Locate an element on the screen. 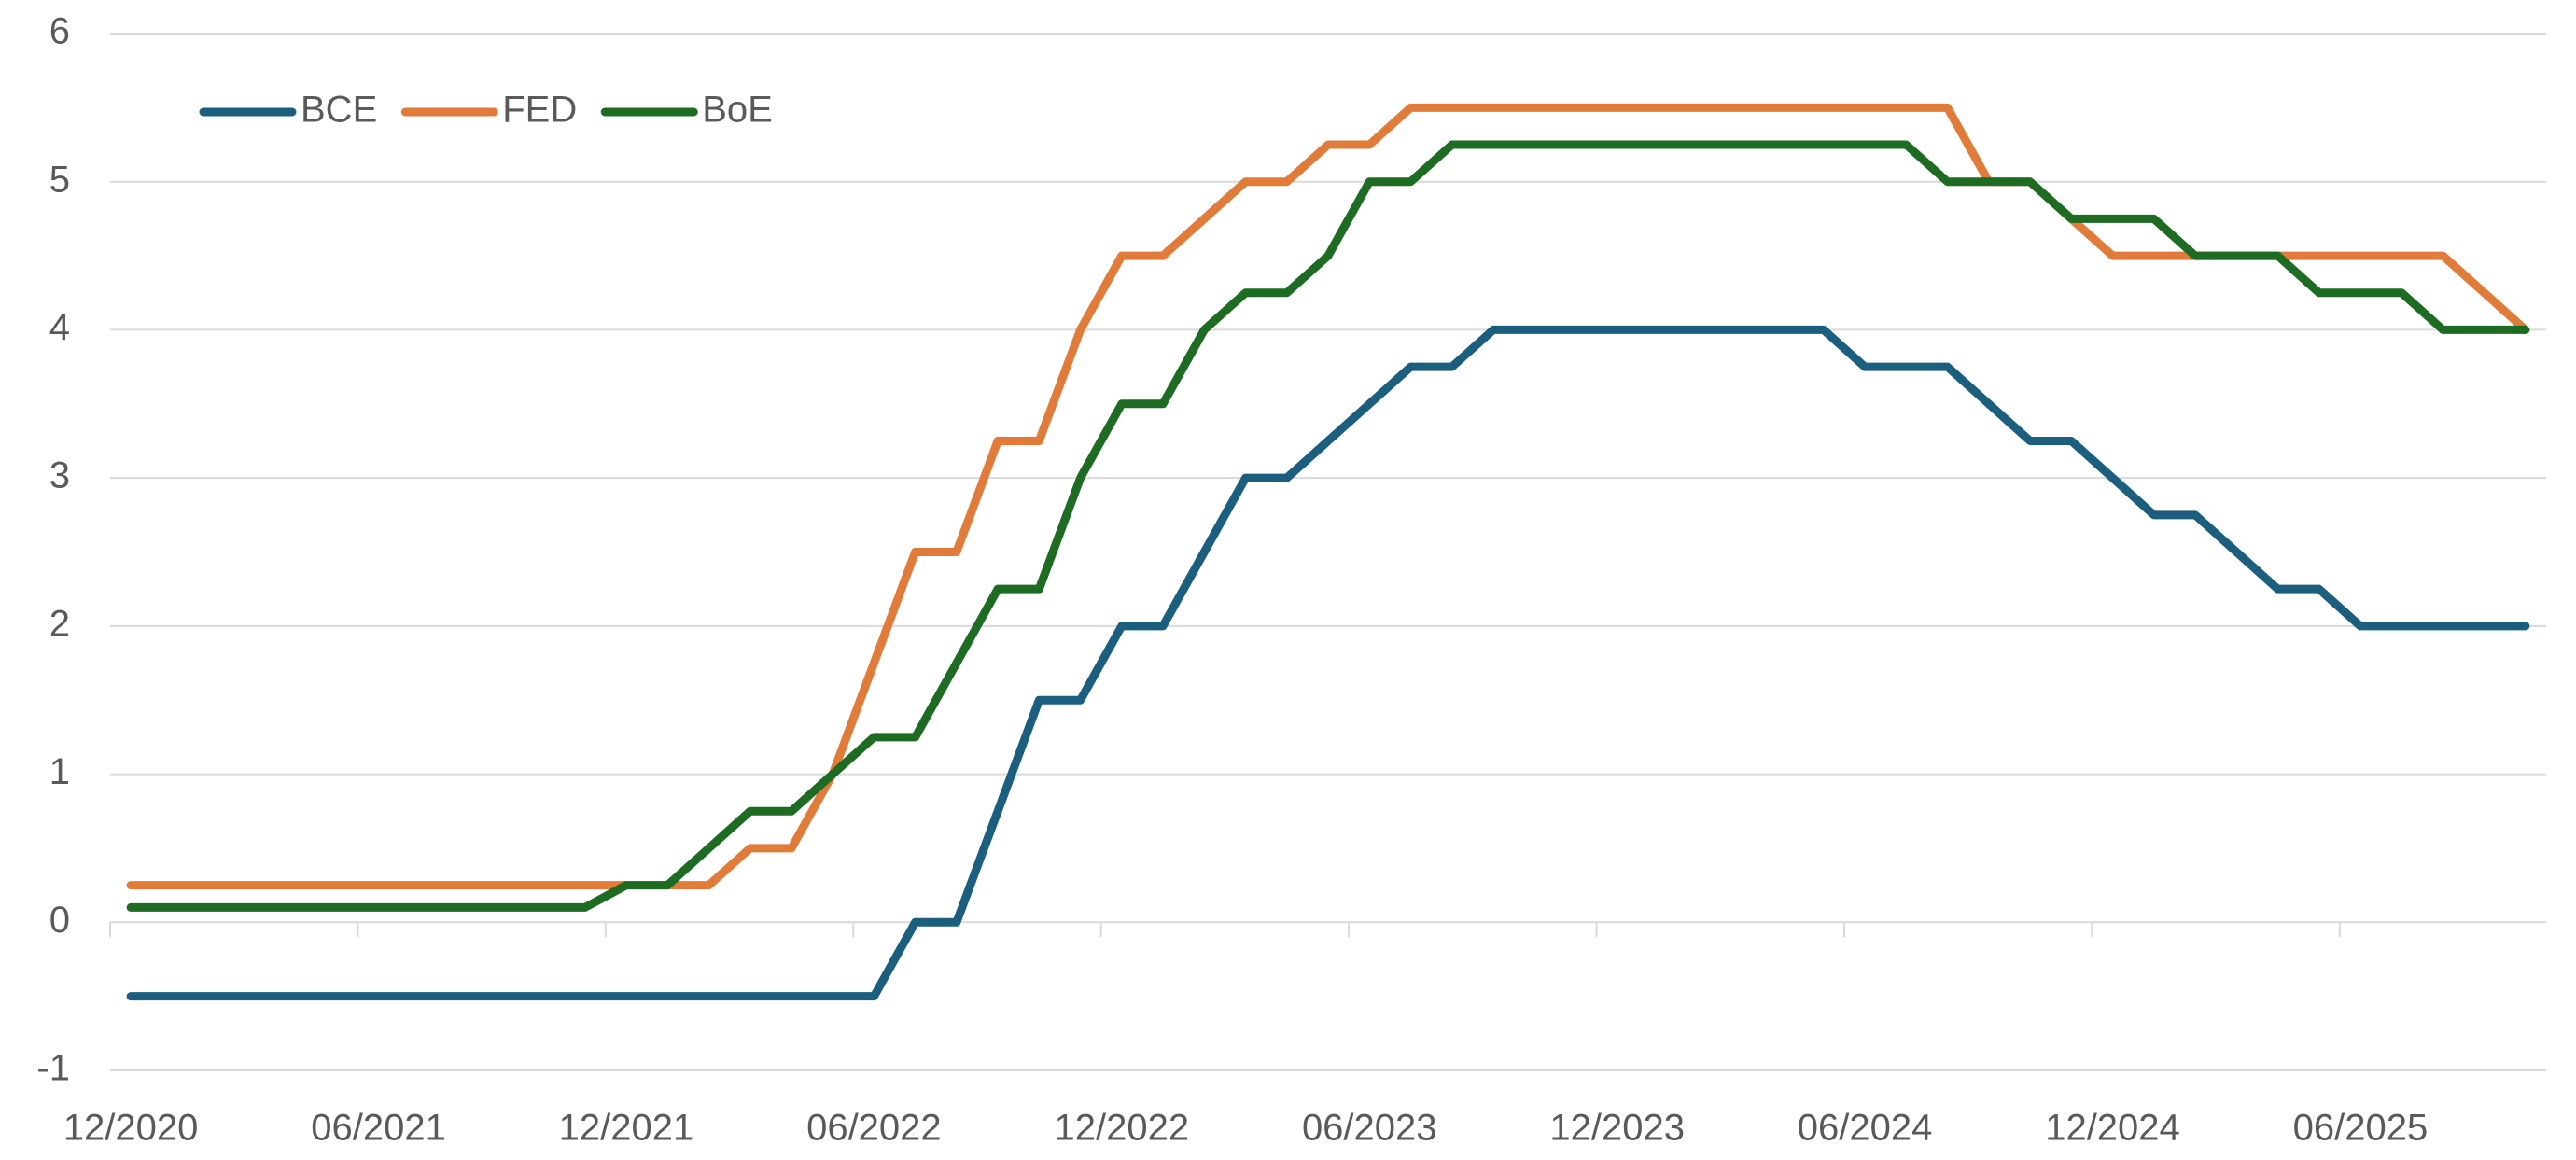  x-tick-label: 12/2020 is located at coordinates (131, 1129).